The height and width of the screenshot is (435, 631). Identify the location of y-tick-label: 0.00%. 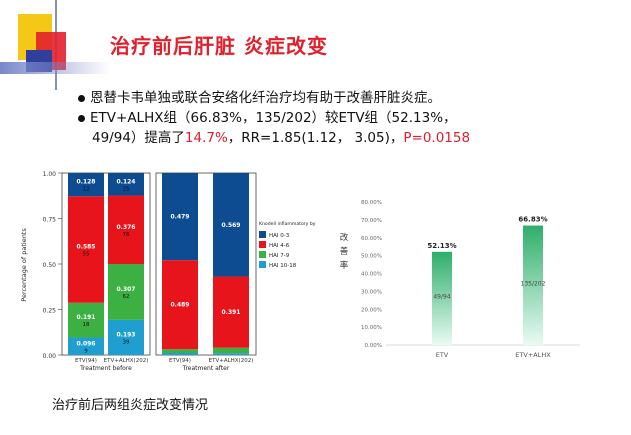
(373, 346).